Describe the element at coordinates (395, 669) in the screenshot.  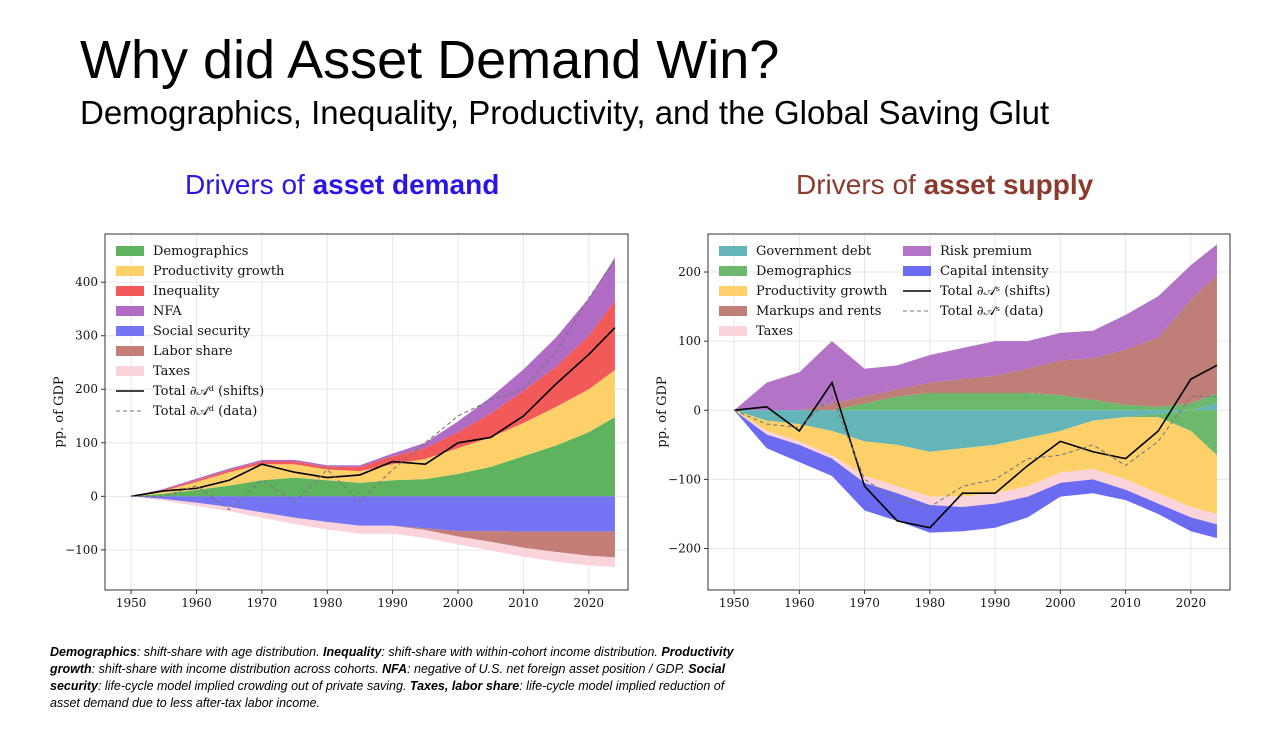
I see `footnote-term: NFA` at that location.